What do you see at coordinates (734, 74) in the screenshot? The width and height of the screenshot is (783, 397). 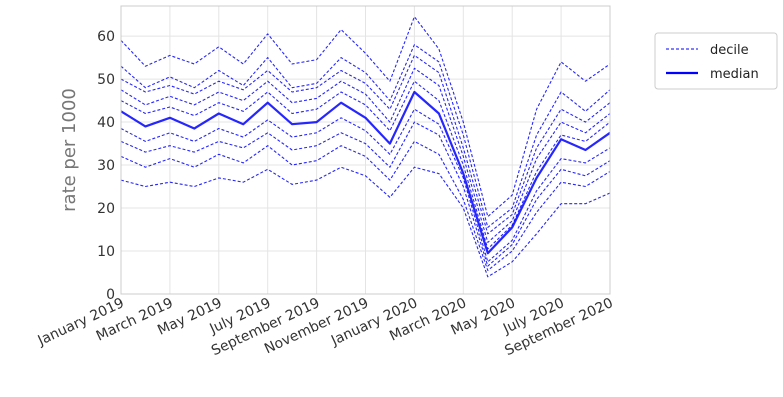 I see `legend-label-median: median` at bounding box center [734, 74].